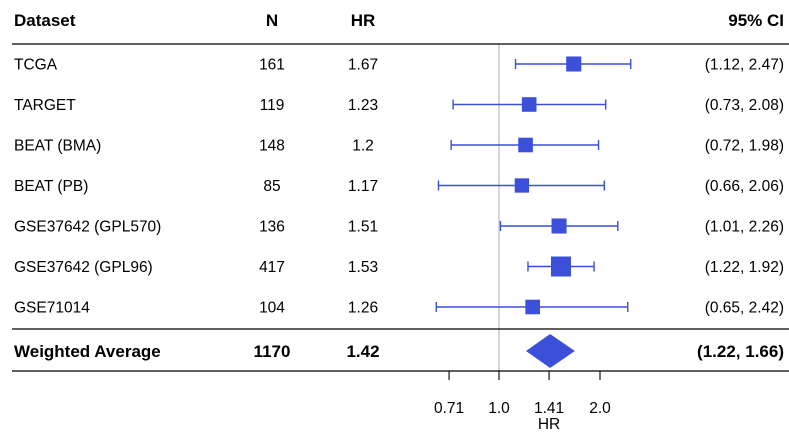 Image resolution: width=789 pixels, height=432 pixels. Describe the element at coordinates (363, 227) in the screenshot. I see `row-hr: 1.51` at that location.